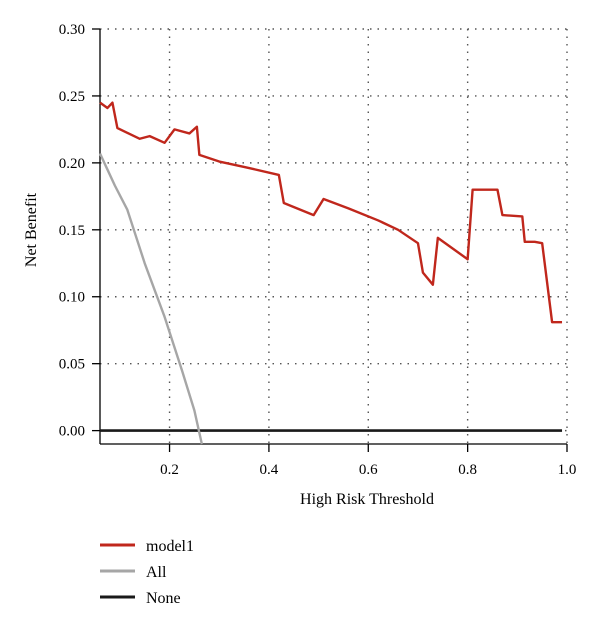 The height and width of the screenshot is (623, 600). What do you see at coordinates (72, 164) in the screenshot?
I see `y-tick-label-4: 0.20` at bounding box center [72, 164].